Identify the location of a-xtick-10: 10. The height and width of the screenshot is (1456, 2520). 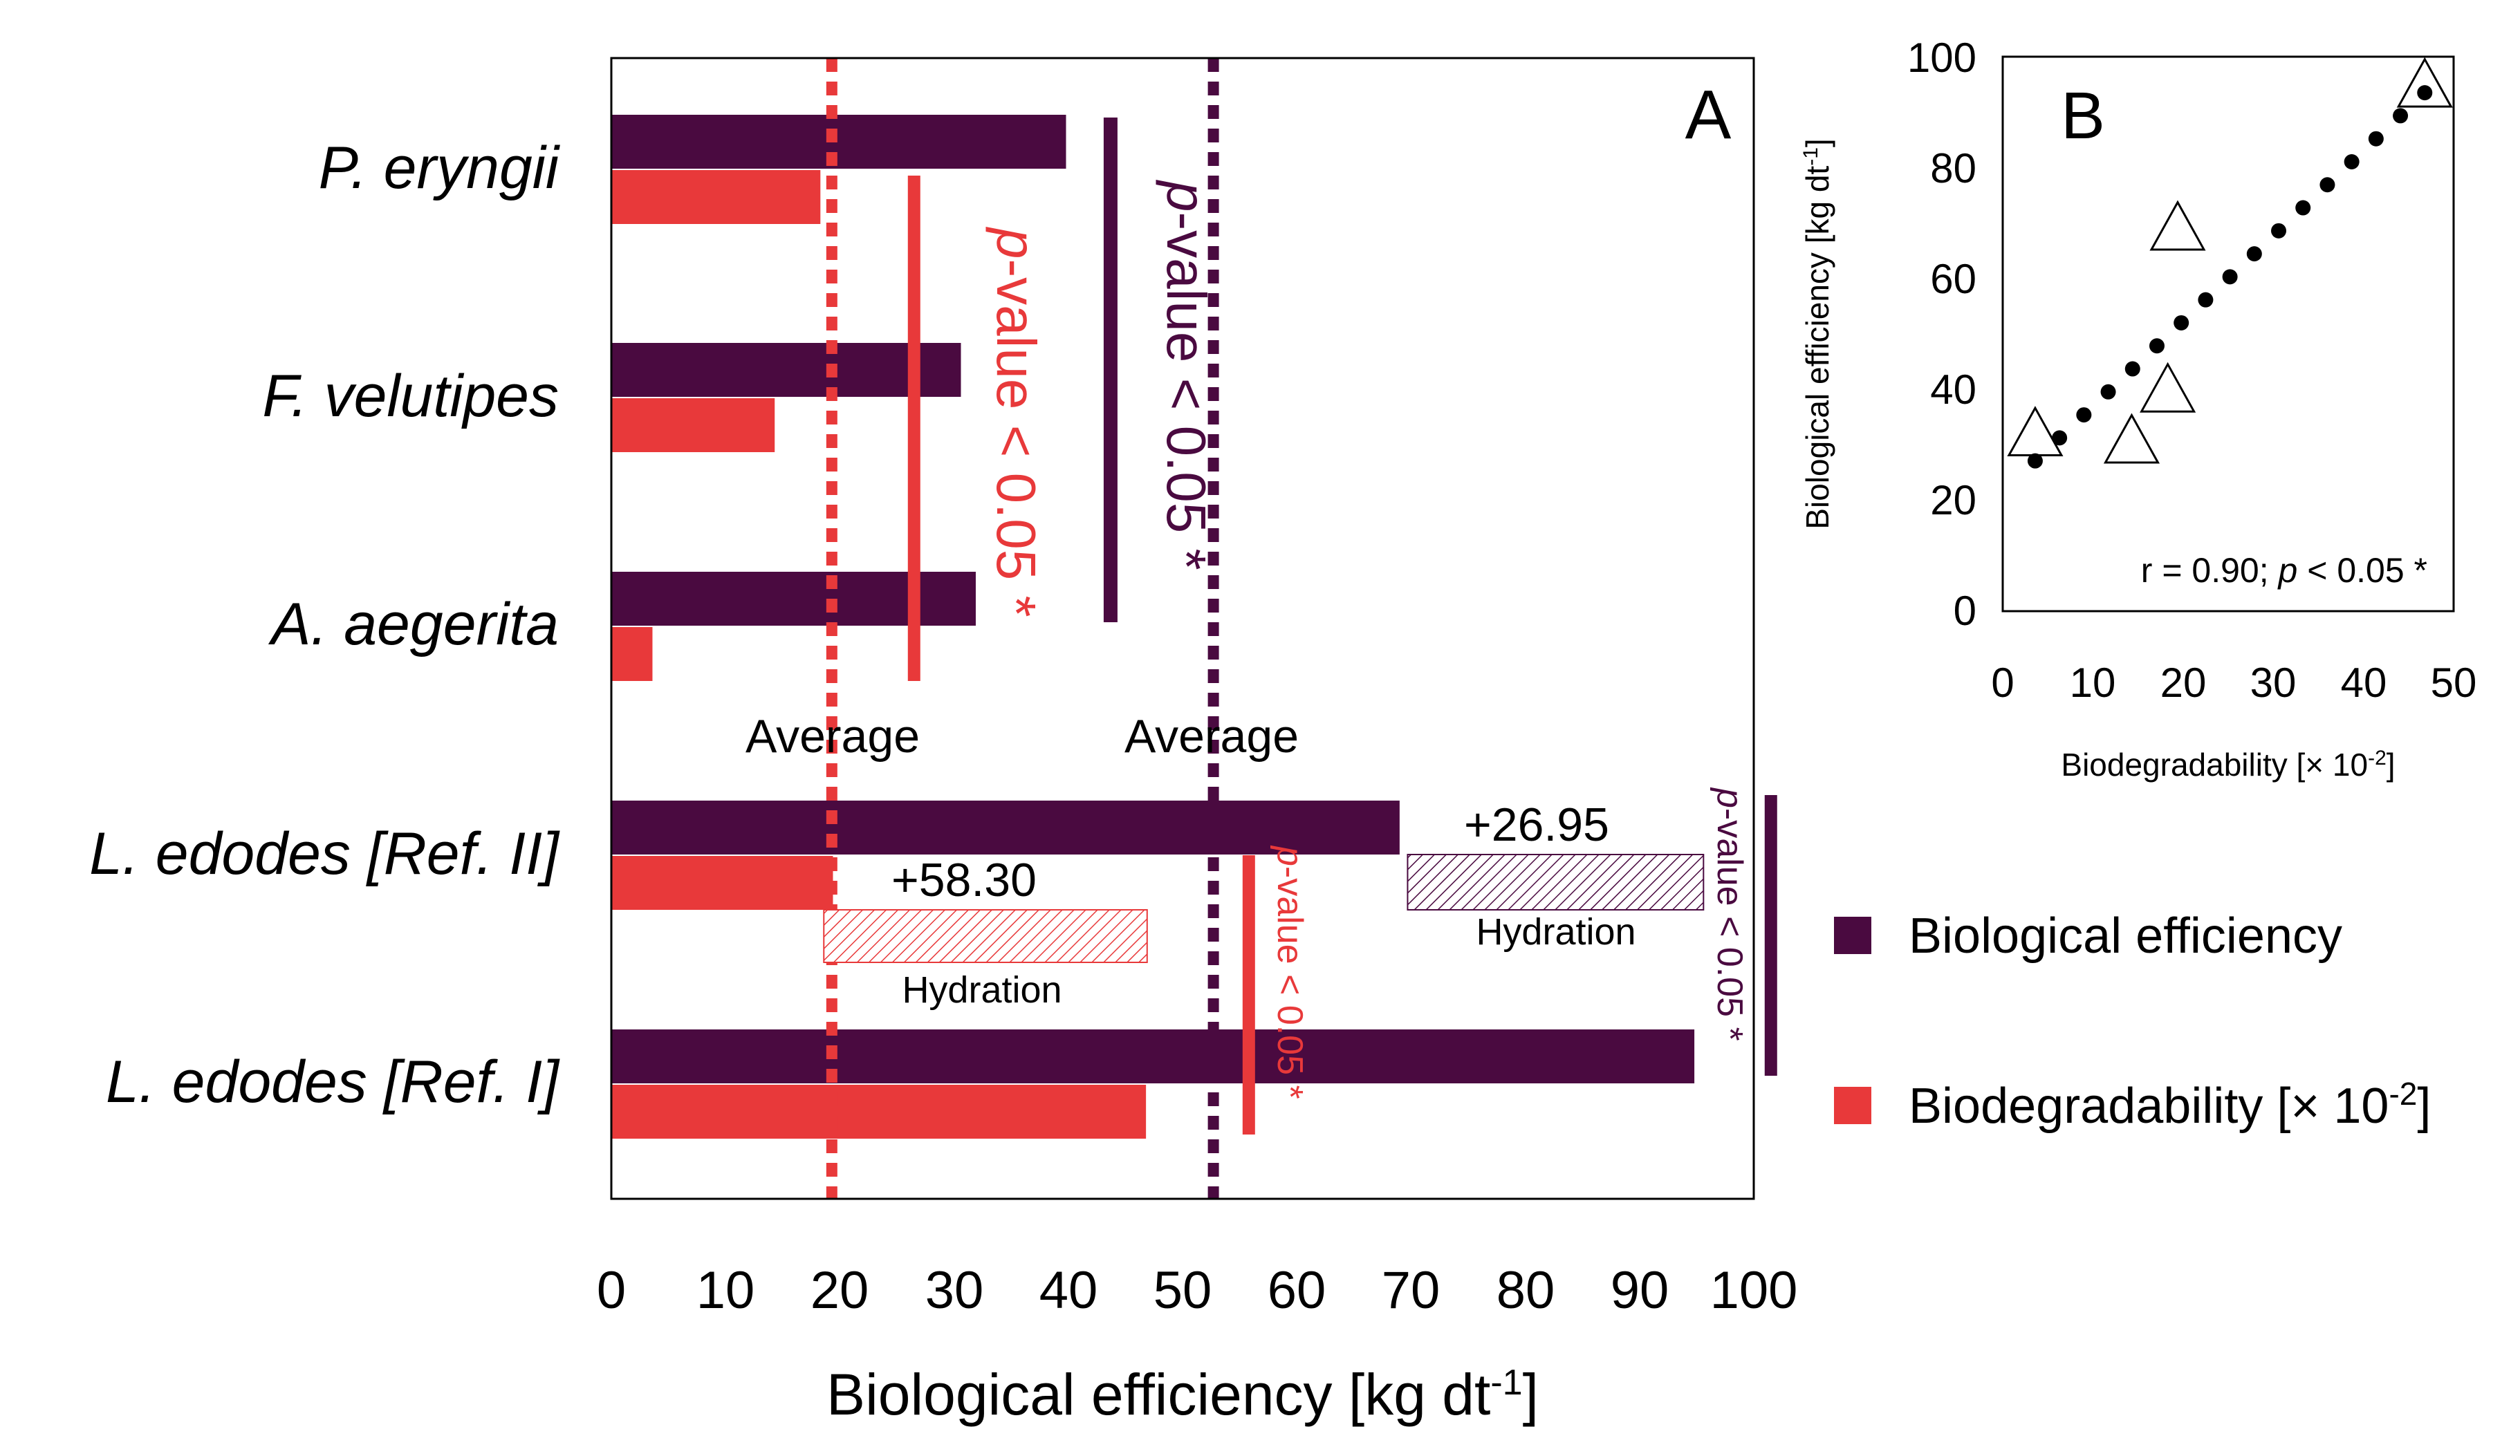
(725, 1290).